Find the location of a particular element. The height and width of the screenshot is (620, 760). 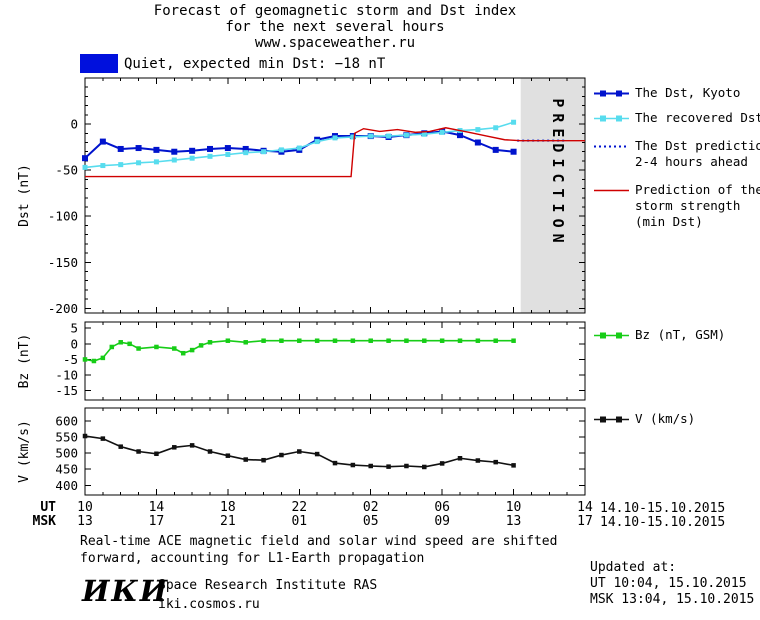

legend-item-dst-prediction: The Dst prediction 2-4 hours ahead is located at coordinates (676, 154).